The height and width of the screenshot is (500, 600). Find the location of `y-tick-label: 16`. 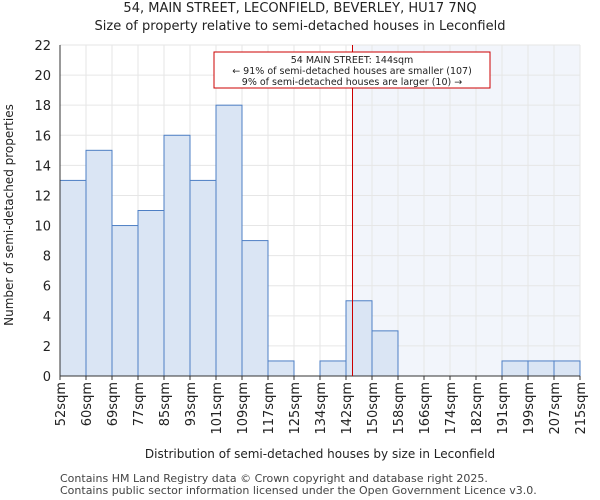

y-tick-label: 16 is located at coordinates (42, 136).